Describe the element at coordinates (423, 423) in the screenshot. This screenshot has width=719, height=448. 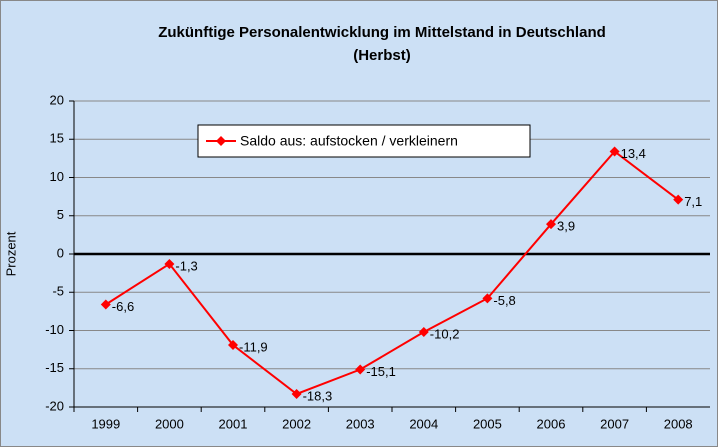
I see `x-tick-label: 2004` at that location.